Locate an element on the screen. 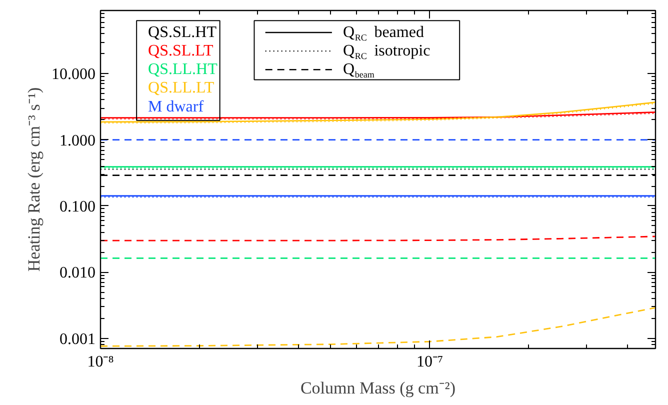  y-tick-label: 10.000 is located at coordinates (74, 75).